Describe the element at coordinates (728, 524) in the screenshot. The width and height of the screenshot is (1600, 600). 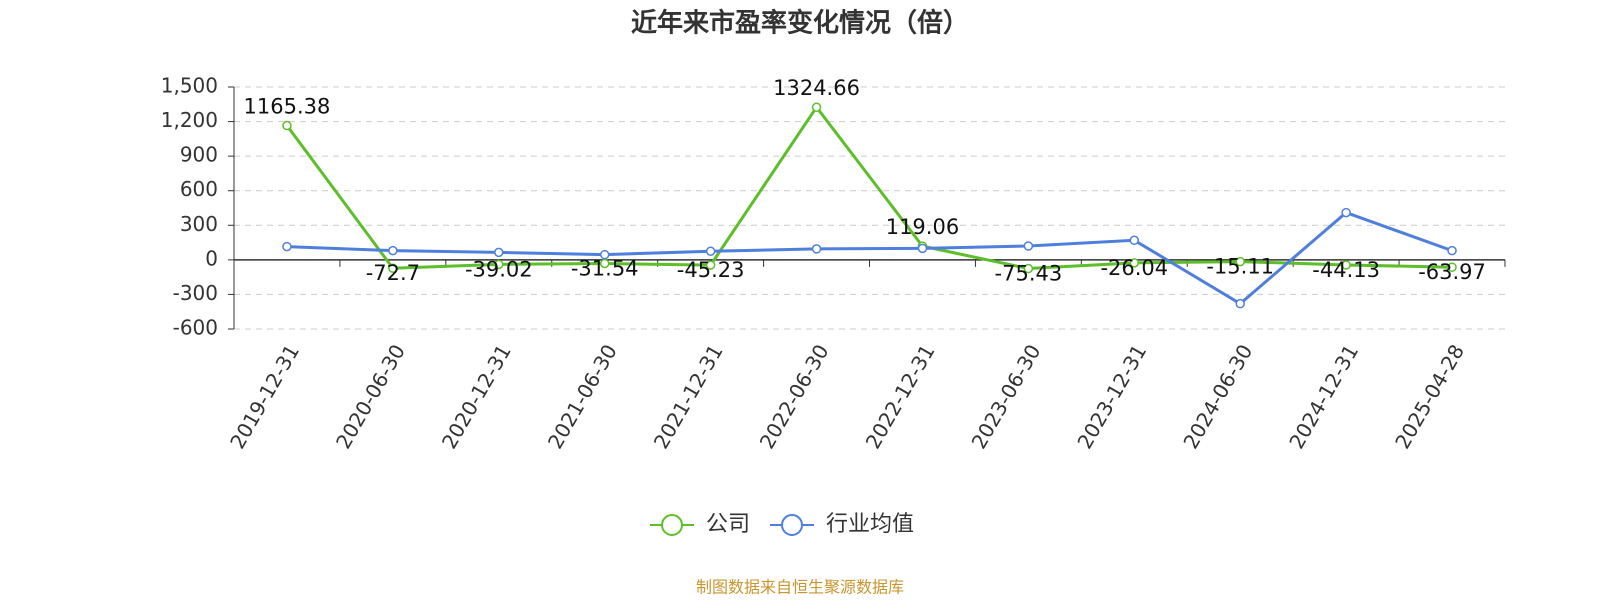
I see `legend-label: 公司` at that location.